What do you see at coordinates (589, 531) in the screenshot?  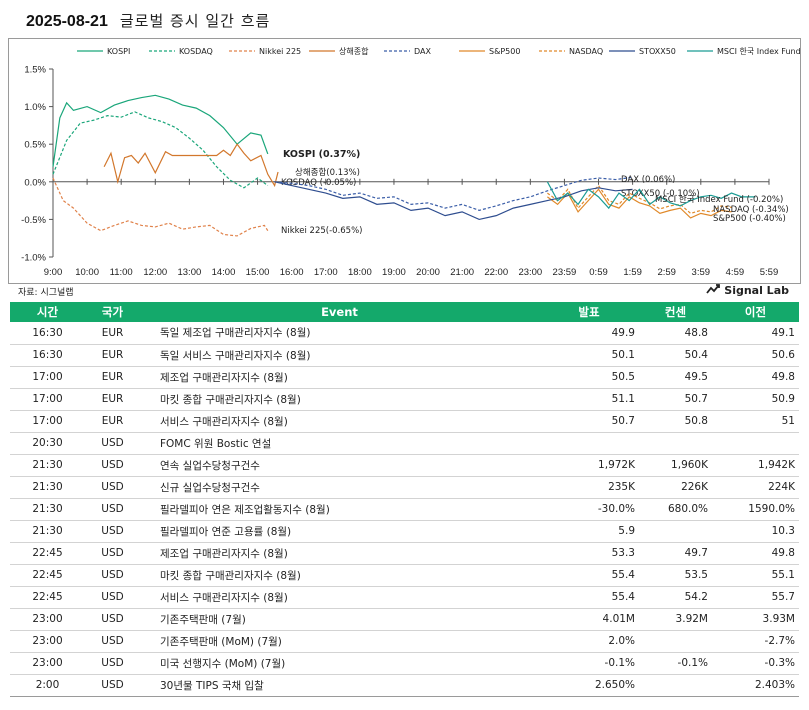 I see `cell-actual: 5.9` at bounding box center [589, 531].